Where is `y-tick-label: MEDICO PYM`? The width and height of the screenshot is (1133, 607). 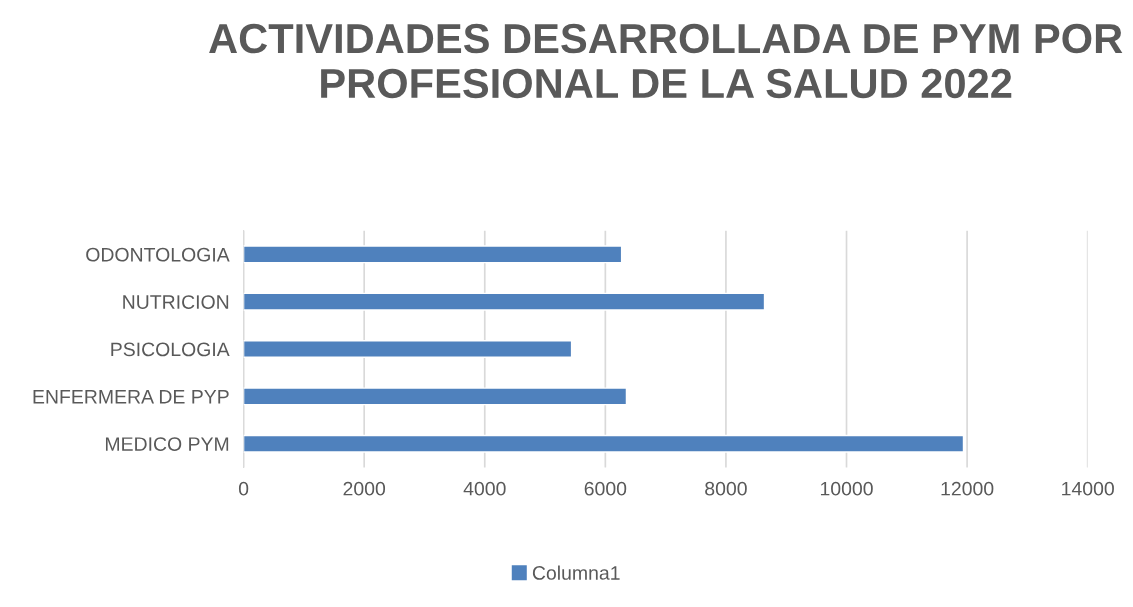
y-tick-label: MEDICO PYM is located at coordinates (167, 444).